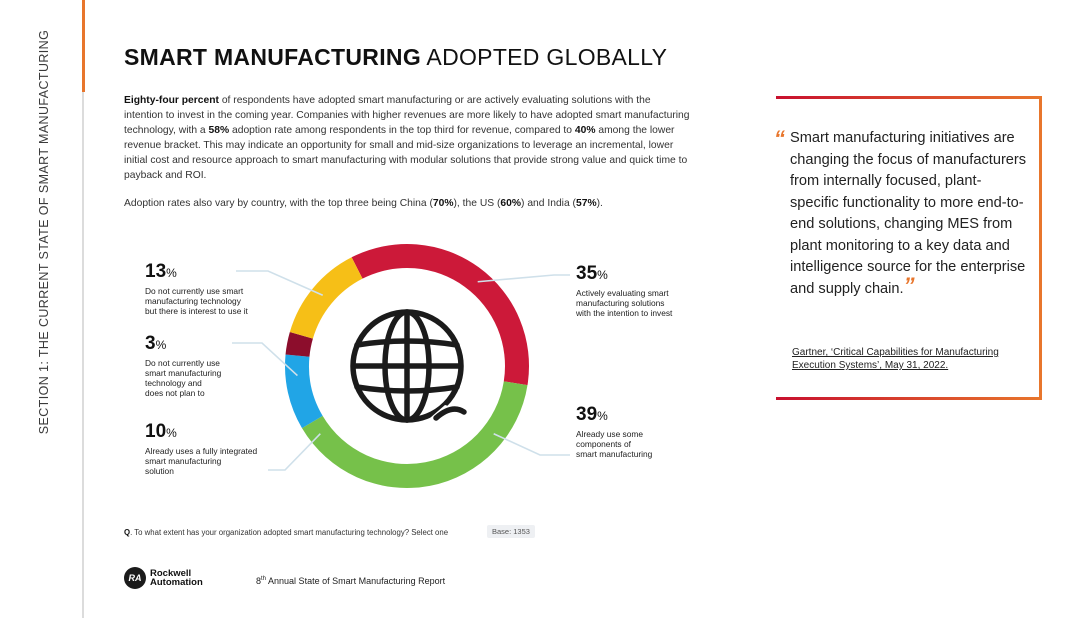 Image resolution: width=1080 pixels, height=618 pixels. What do you see at coordinates (273, 57) in the screenshot?
I see `title-bold: SMART MANUFACTURING` at bounding box center [273, 57].